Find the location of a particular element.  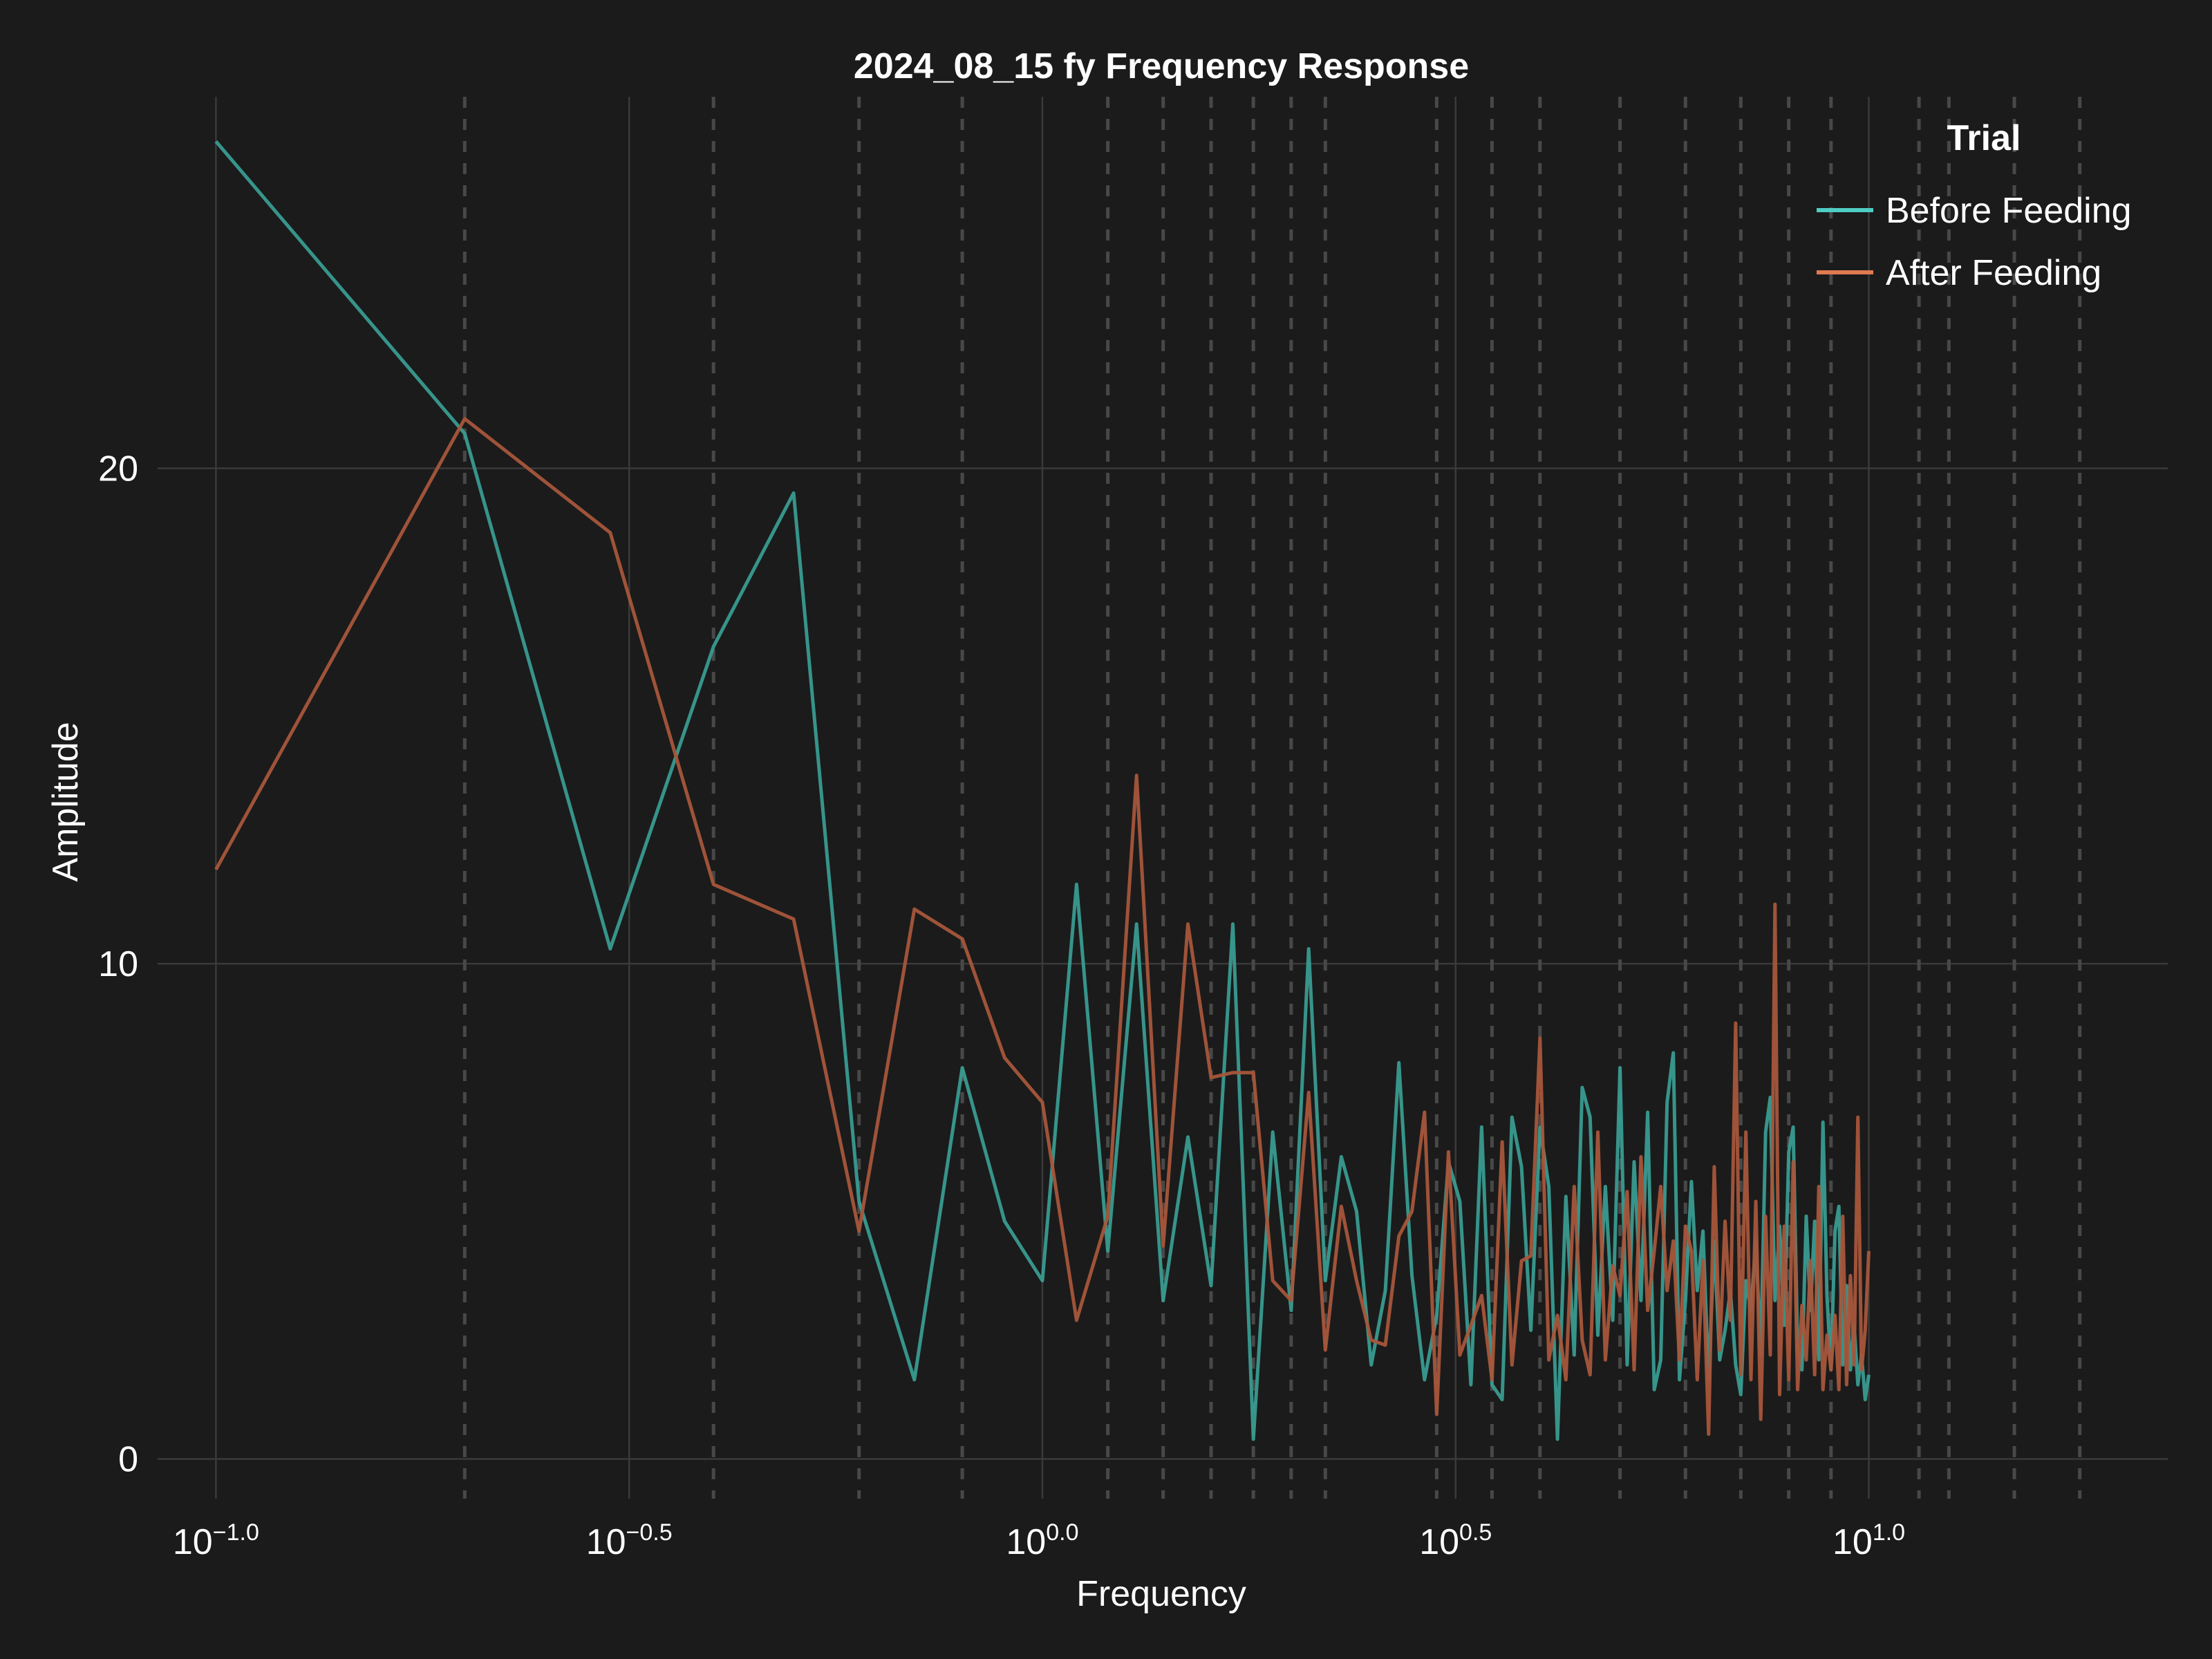

legend-title: Trial is located at coordinates (1984, 138).